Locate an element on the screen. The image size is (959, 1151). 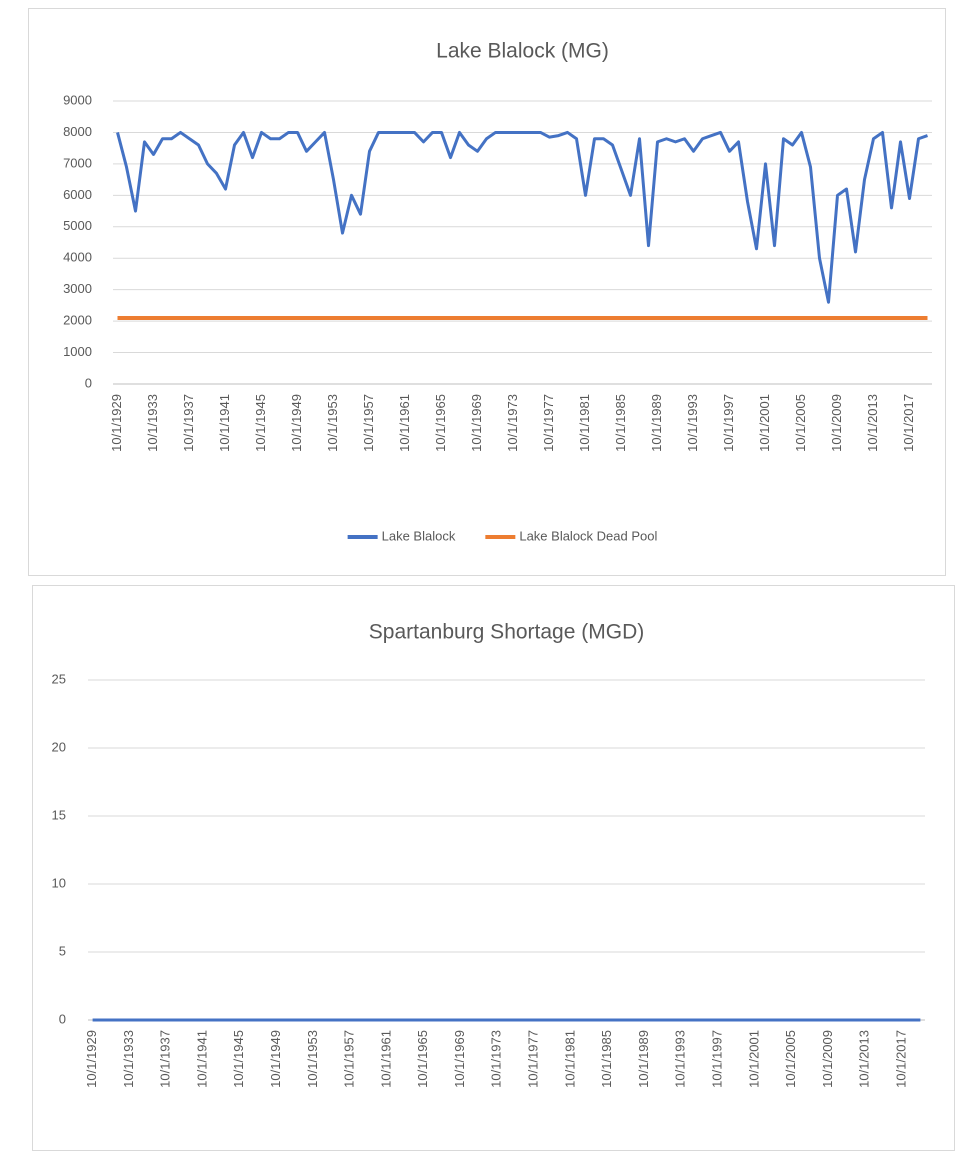
chart-title: Spartanburg Shortage (MGD) is located at coordinates (506, 632).